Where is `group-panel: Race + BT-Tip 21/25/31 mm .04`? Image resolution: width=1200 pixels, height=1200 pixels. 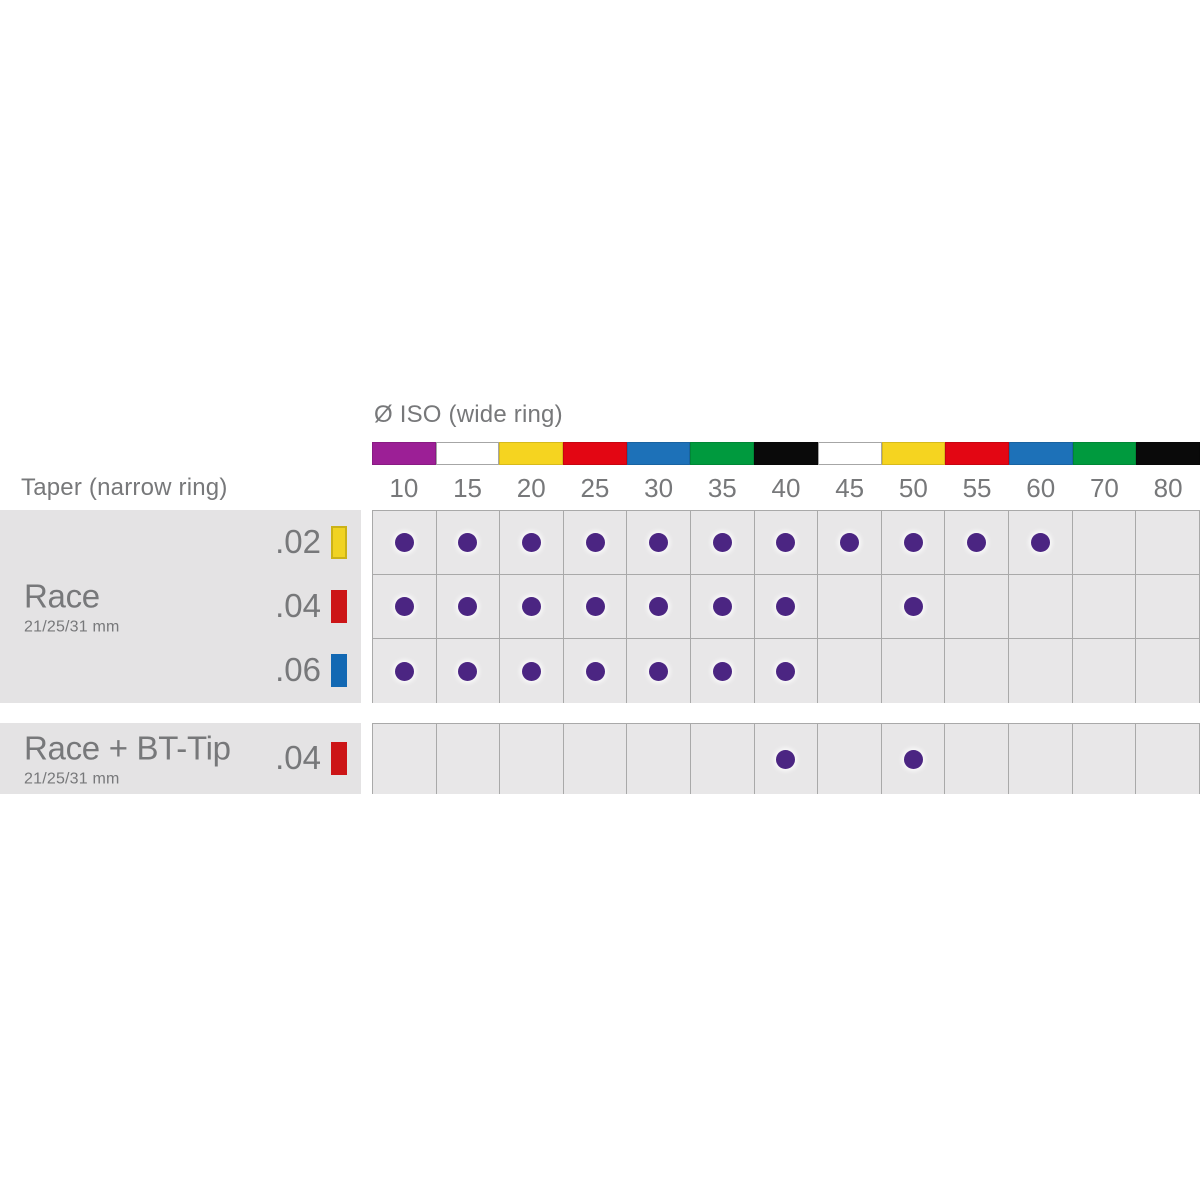 group-panel: Race + BT-Tip 21/25/31 mm .04 is located at coordinates (180, 758).